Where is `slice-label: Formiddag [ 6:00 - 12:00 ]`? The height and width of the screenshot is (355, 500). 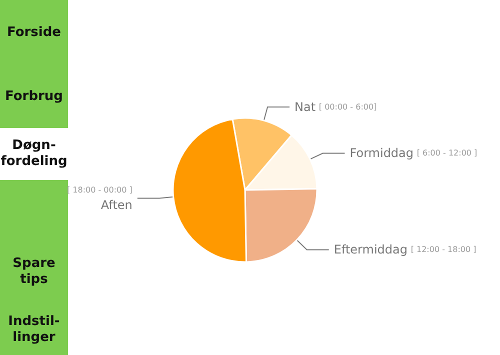
slice-label: Formiddag [ 6:00 - 12:00 ] is located at coordinates (414, 153).